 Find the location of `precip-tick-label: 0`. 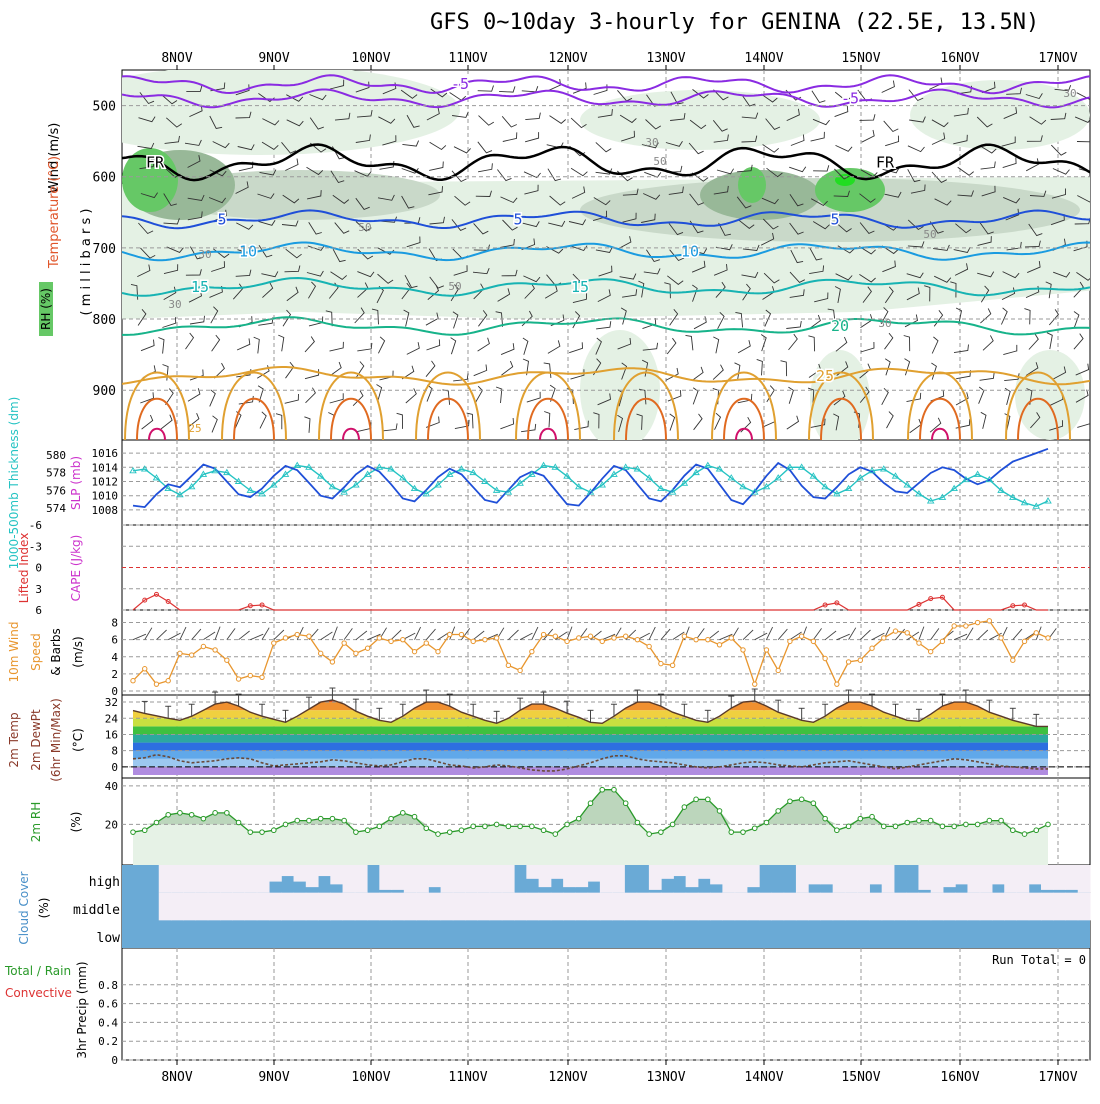

precip-tick-label: 0 is located at coordinates (114, 1060).